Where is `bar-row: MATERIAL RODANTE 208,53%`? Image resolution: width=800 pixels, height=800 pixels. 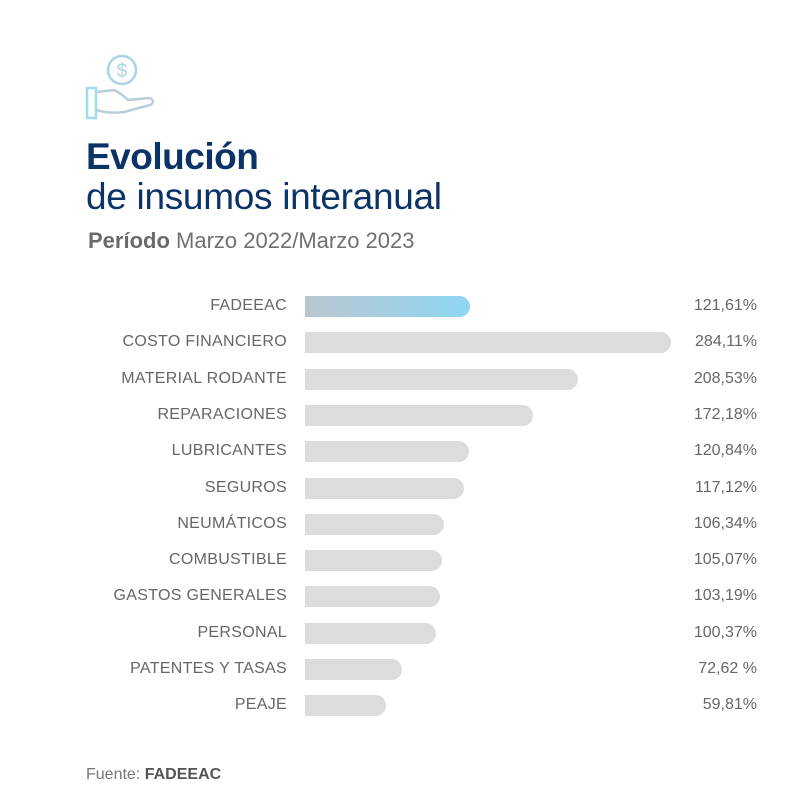
bar-row: MATERIAL RODANTE 208,53% is located at coordinates (400, 380).